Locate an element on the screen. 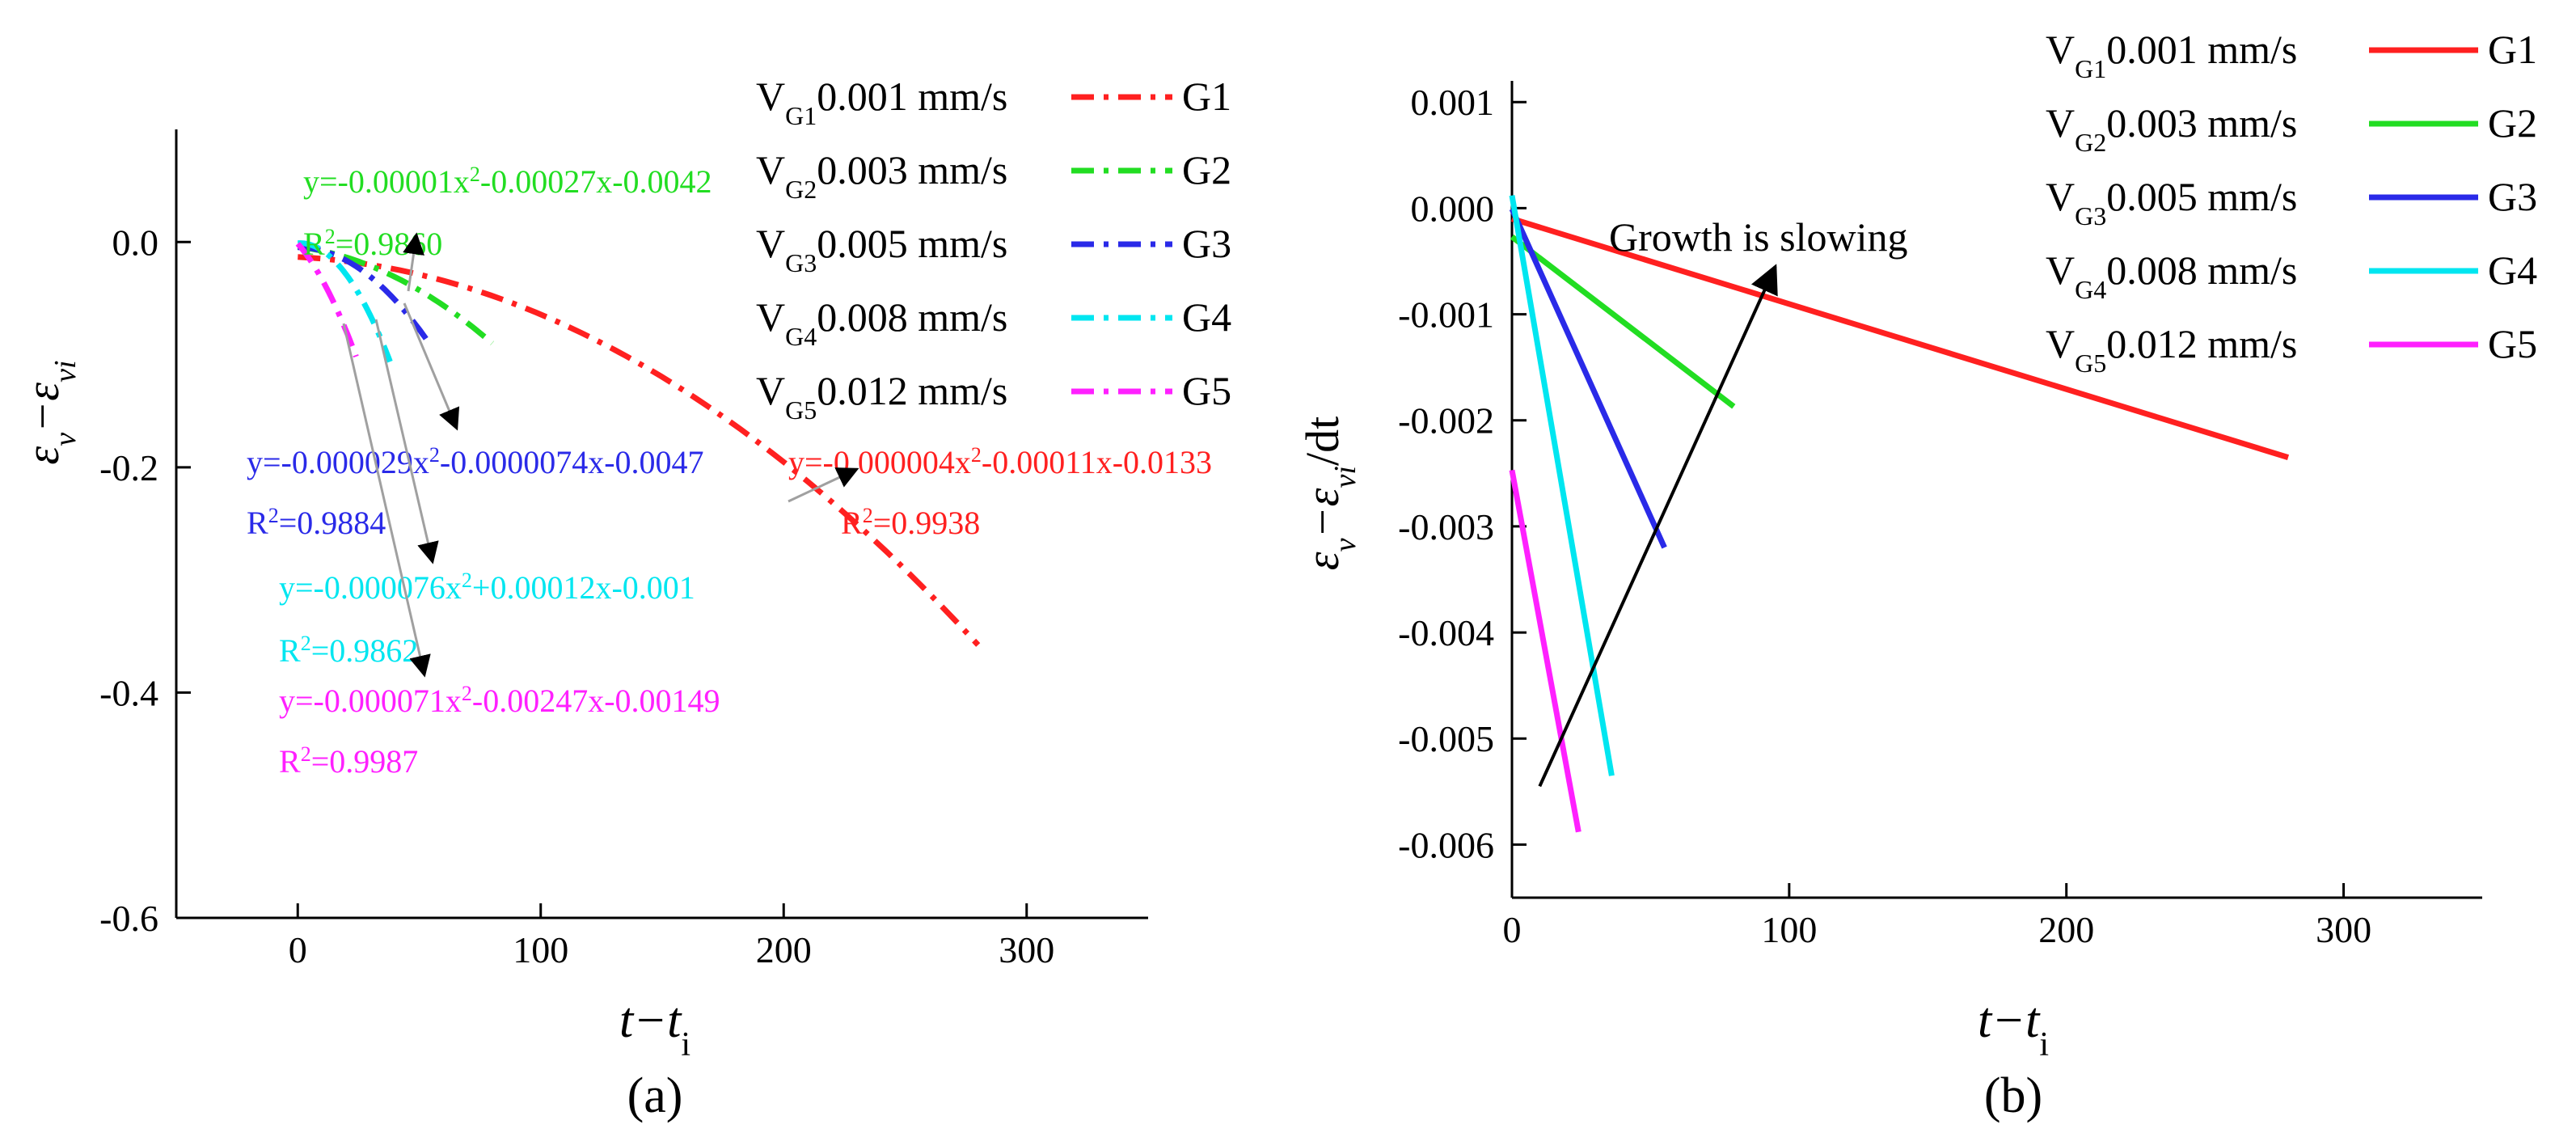  panel-a-y-tick-label: -0.2 is located at coordinates (128, 467).